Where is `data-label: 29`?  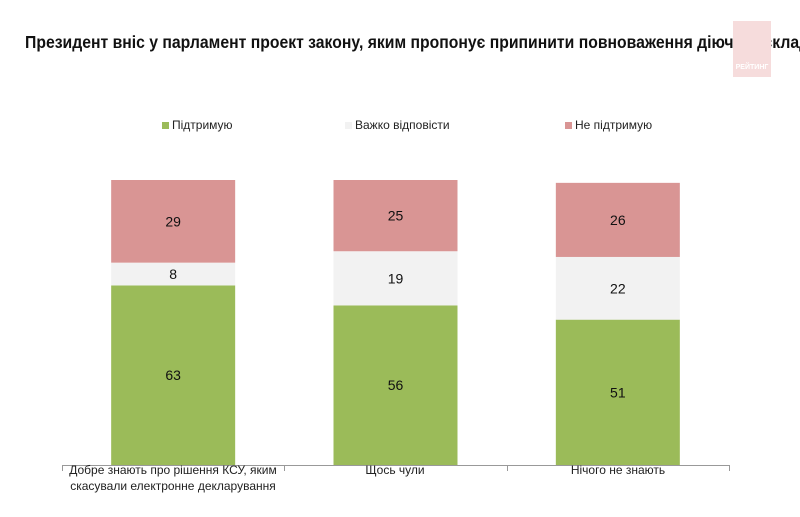 data-label: 29 is located at coordinates (173, 221).